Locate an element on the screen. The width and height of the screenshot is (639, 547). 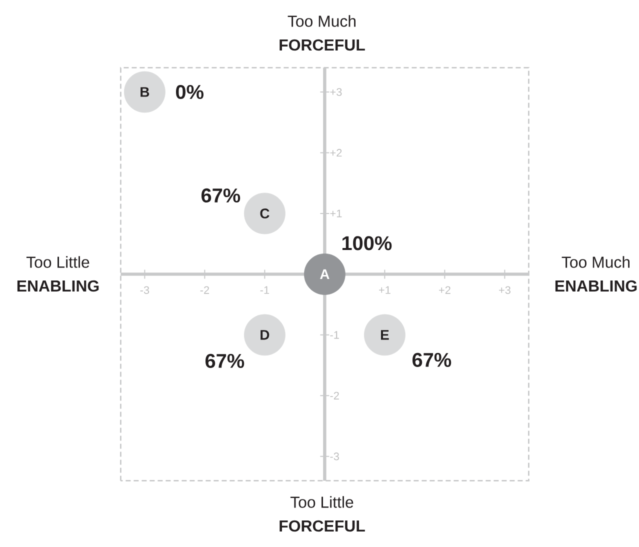
x-tick-label: +1 is located at coordinates (384, 290).